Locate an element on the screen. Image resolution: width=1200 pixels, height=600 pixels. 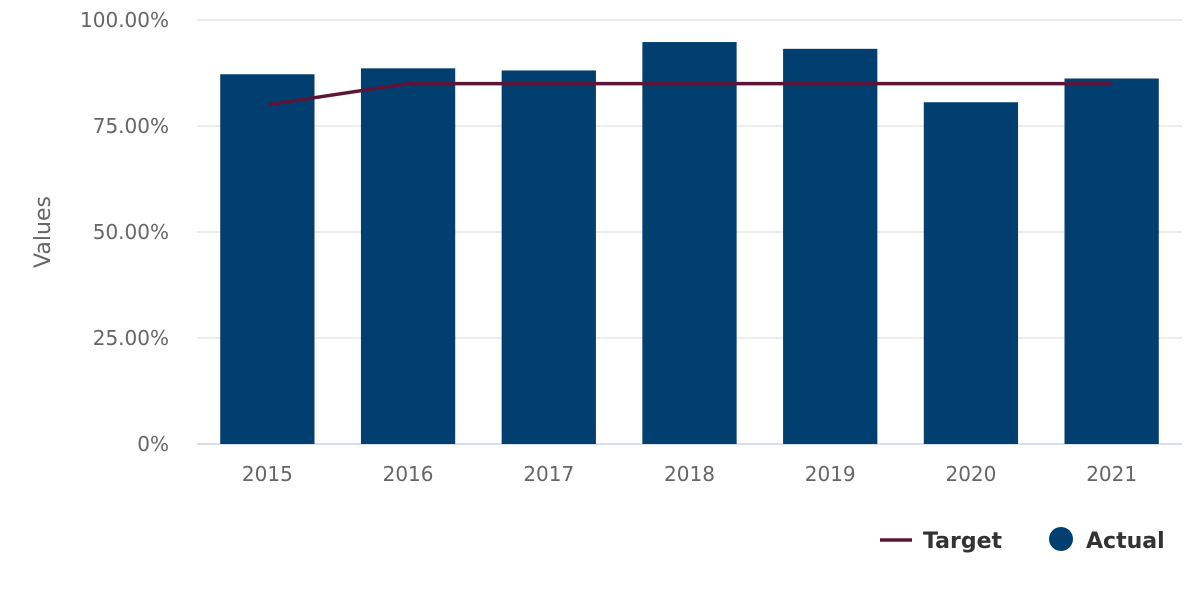
x-tick-label: 2020 is located at coordinates (970, 474).